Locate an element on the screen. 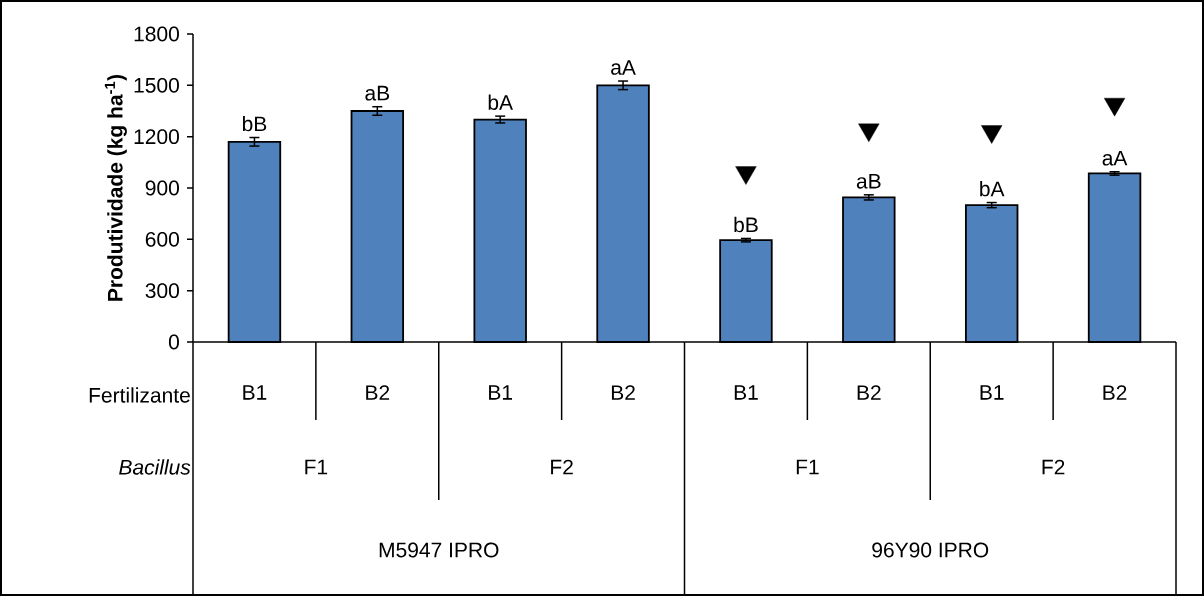 Image resolution: width=1204 pixels, height=596 pixels. y-tick-label: 0 is located at coordinates (173, 342).